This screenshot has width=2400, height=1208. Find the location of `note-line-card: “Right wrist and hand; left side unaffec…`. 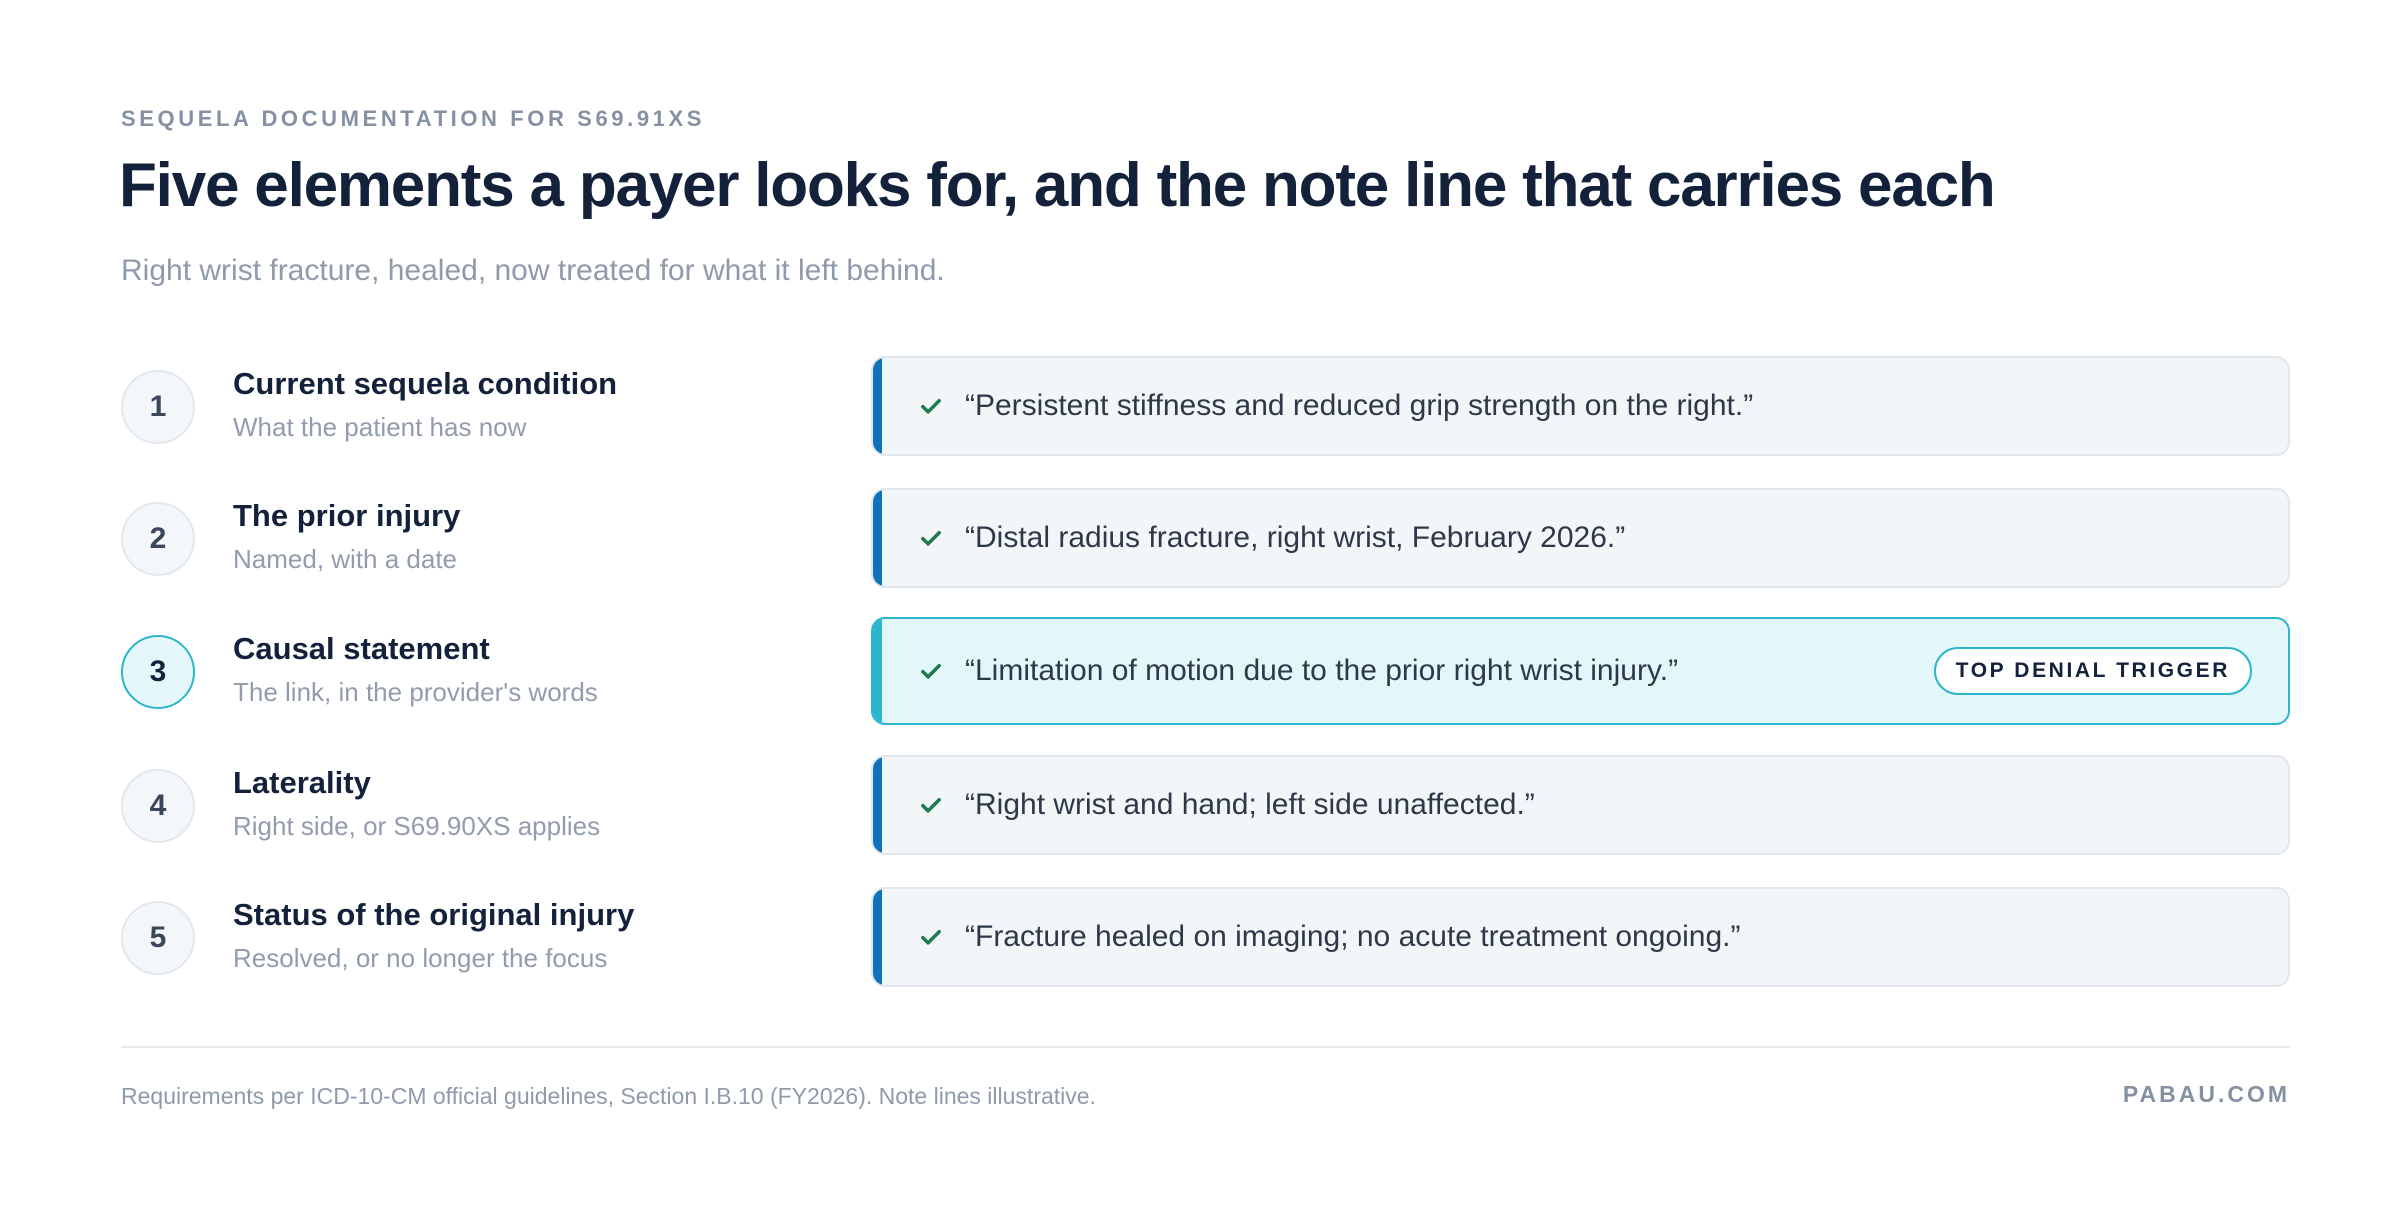

note-line-card: “Right wrist and hand; left side unaffec… is located at coordinates (1580, 805).